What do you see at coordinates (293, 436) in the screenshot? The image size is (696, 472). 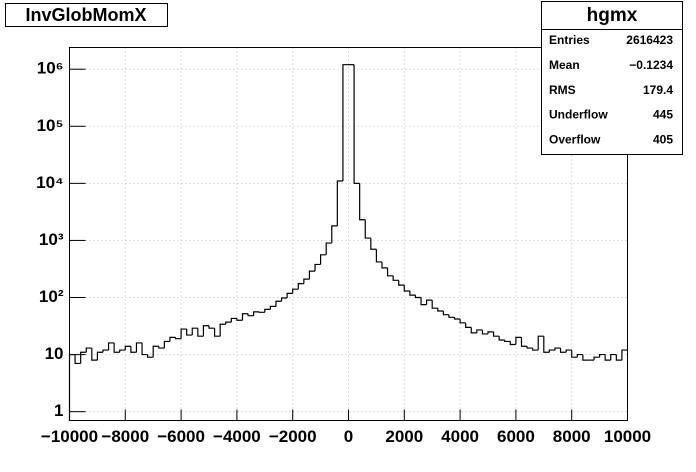 I see `x-tick-label: −2000` at bounding box center [293, 436].